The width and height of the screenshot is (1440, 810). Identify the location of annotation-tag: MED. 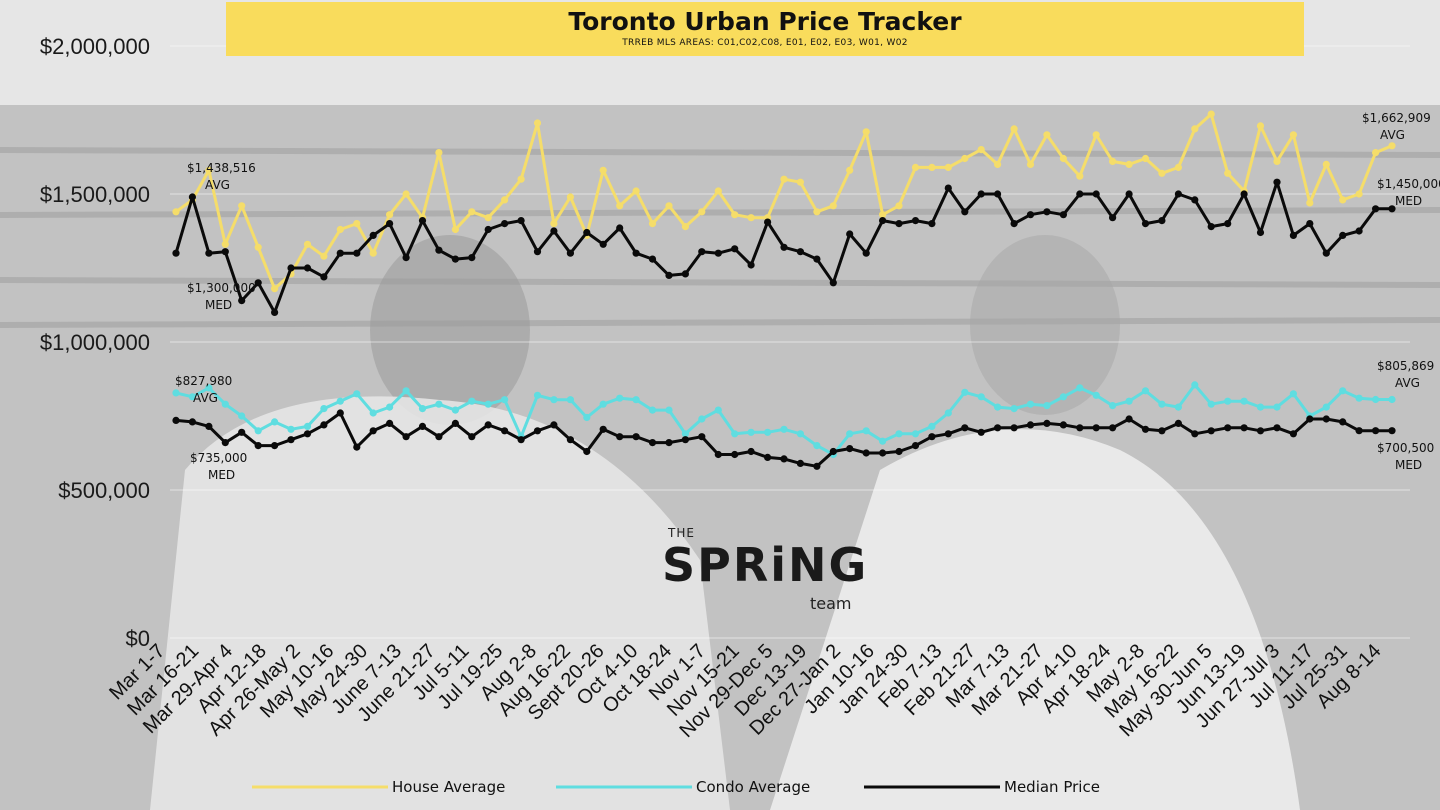
(218, 305).